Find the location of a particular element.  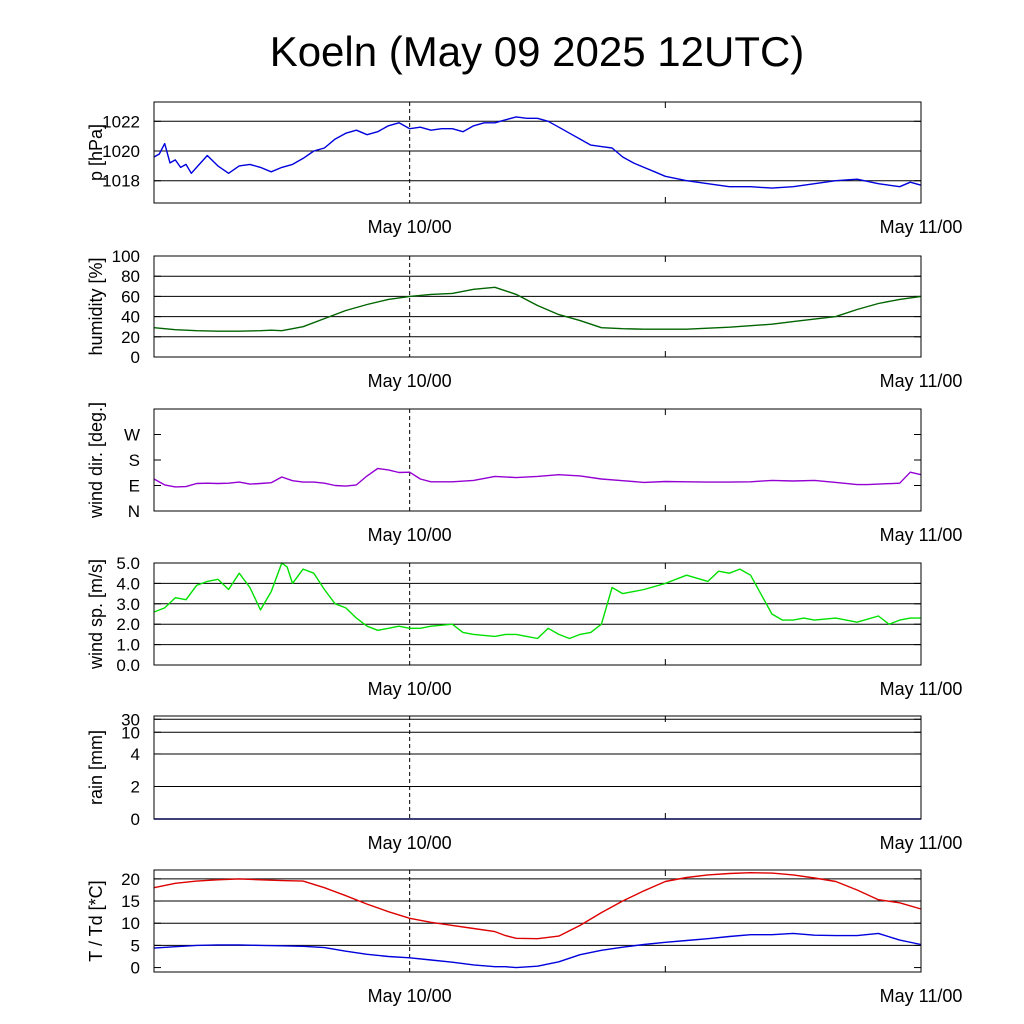

y-tick-label: 5 is located at coordinates (135, 945).